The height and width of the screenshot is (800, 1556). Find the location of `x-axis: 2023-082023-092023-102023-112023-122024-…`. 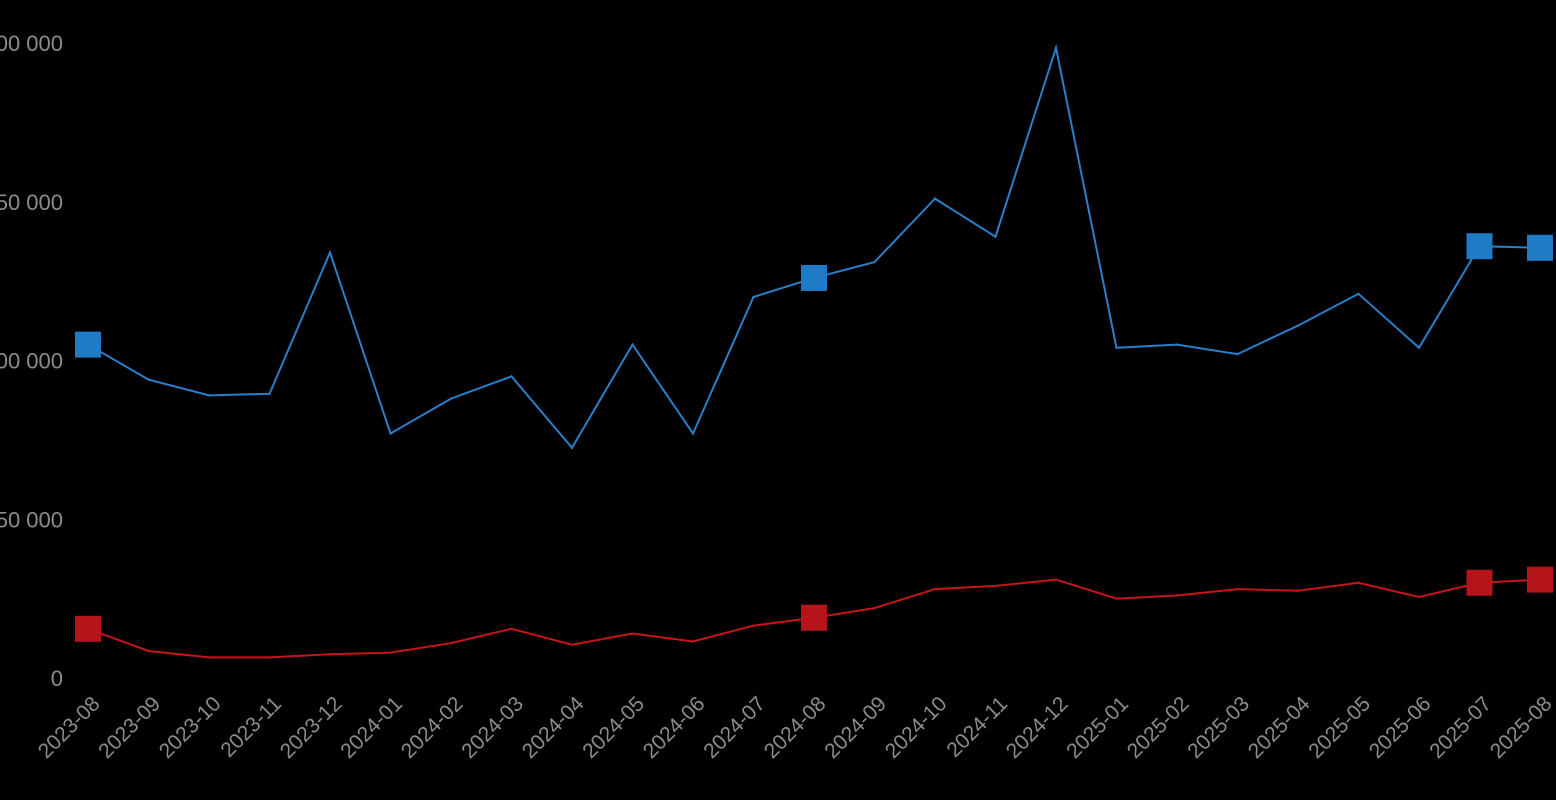

x-axis: 2023-082023-092023-102023-112023-122024-… is located at coordinates (795, 727).